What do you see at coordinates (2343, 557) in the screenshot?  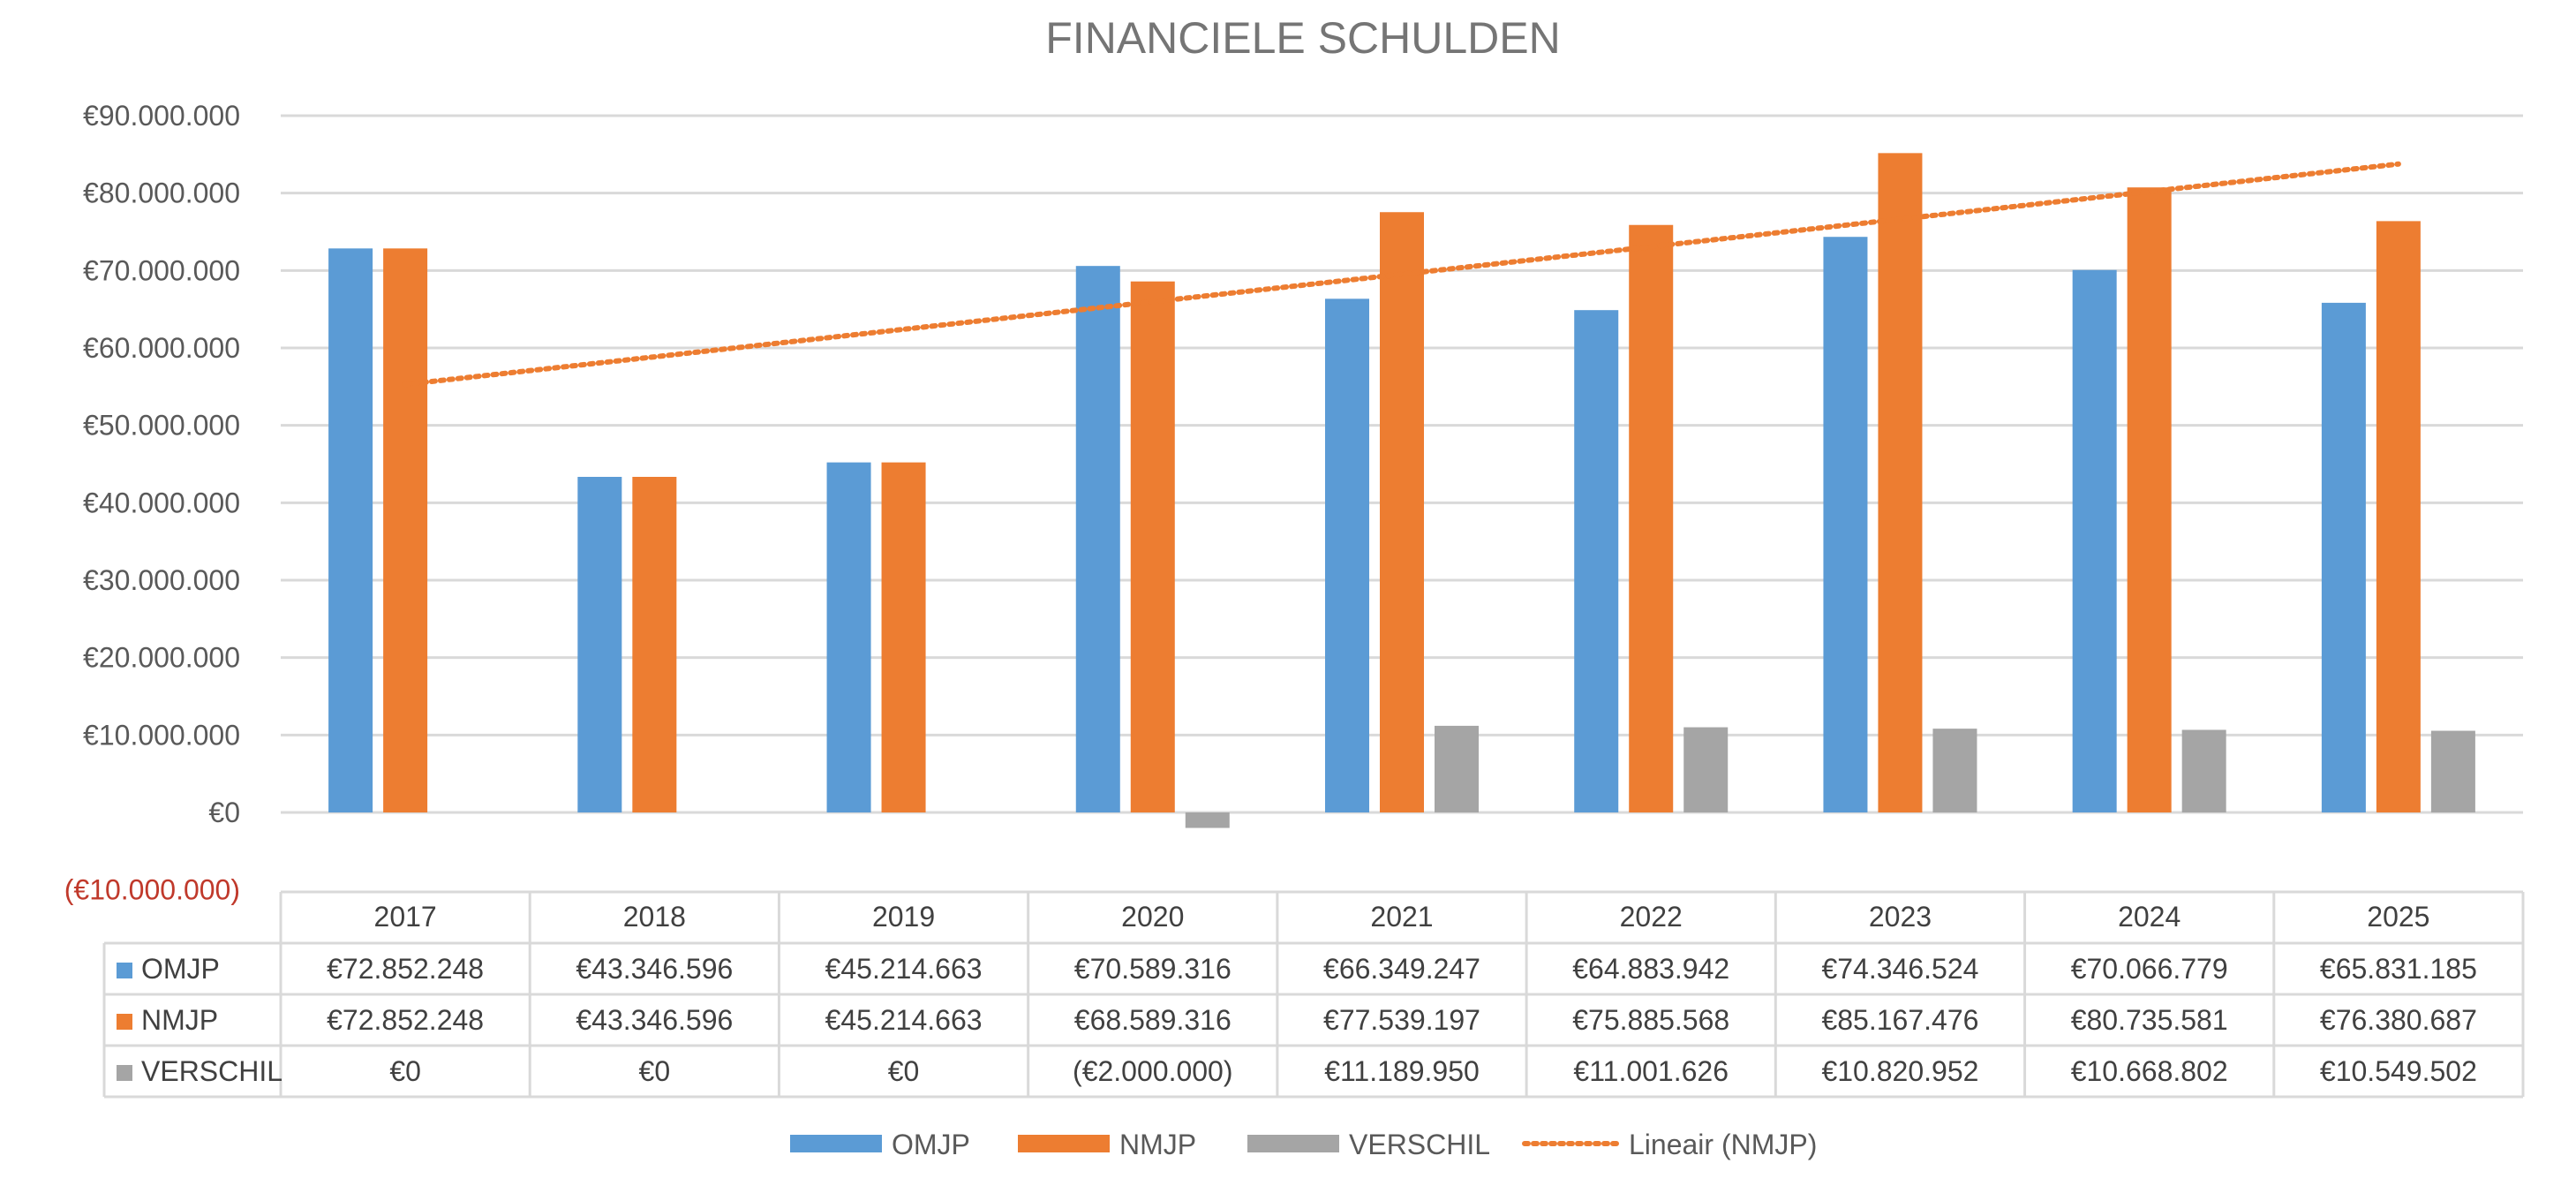 I see `bar-omjp-2025` at bounding box center [2343, 557].